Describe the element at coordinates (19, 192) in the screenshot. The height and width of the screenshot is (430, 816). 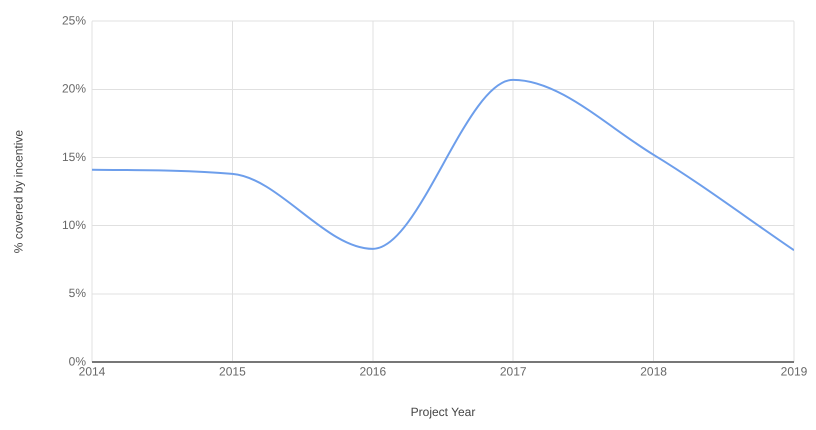
I see `y-axis-title: % covered by incentive` at that location.